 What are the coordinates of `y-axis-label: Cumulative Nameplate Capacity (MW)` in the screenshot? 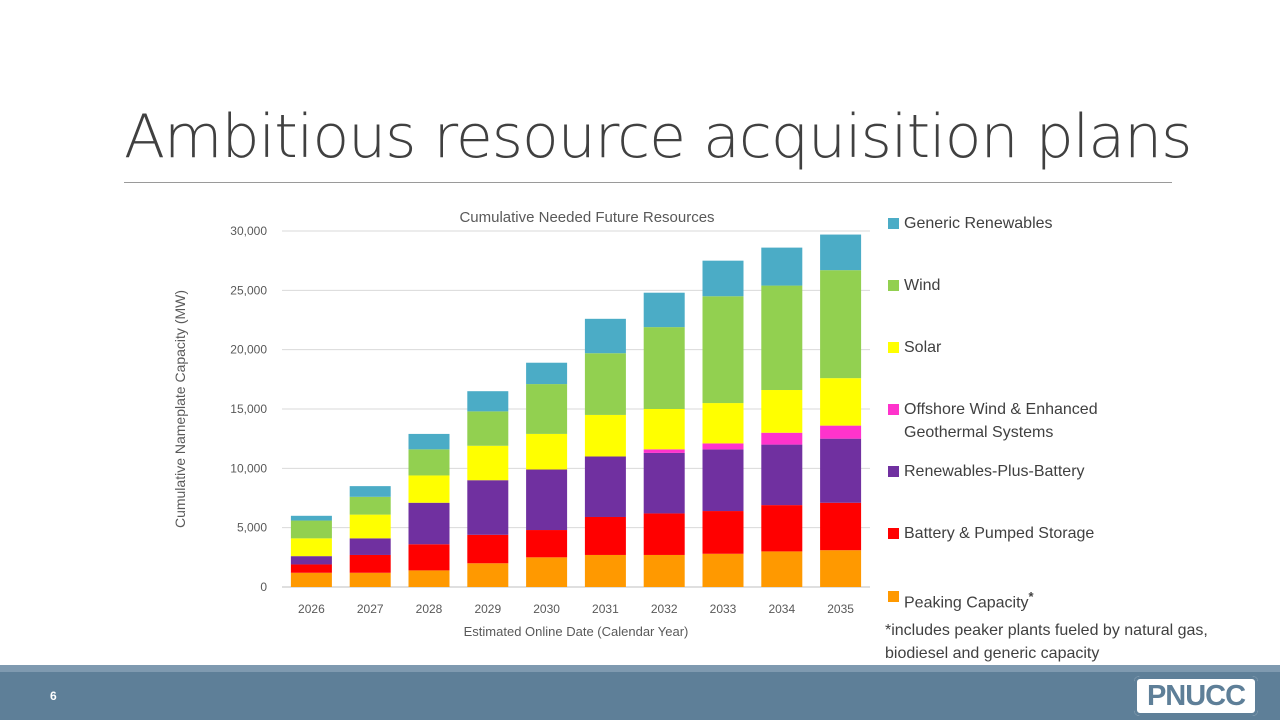 It's located at (180, 409).